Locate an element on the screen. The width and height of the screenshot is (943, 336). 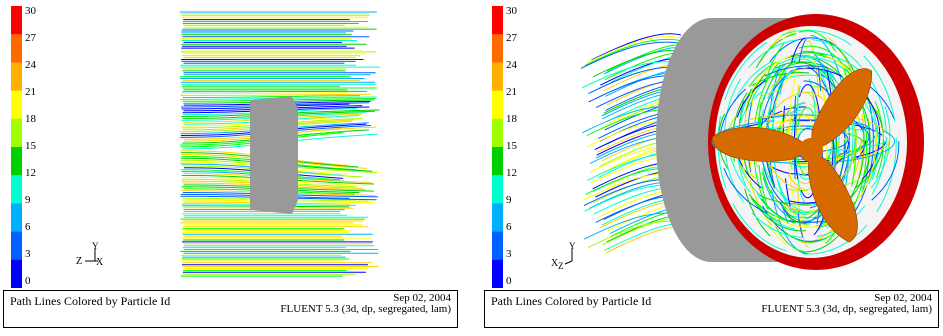
axis-triad-icon: X Z Y is located at coordinates (563, 255).